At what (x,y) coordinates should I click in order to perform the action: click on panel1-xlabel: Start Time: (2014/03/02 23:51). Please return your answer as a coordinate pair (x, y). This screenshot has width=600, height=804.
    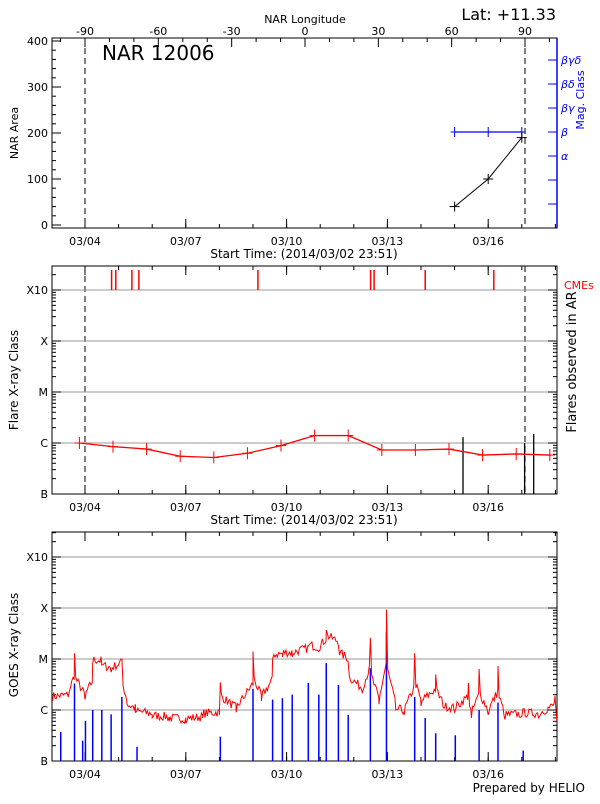
    Looking at the image, I should click on (303, 254).